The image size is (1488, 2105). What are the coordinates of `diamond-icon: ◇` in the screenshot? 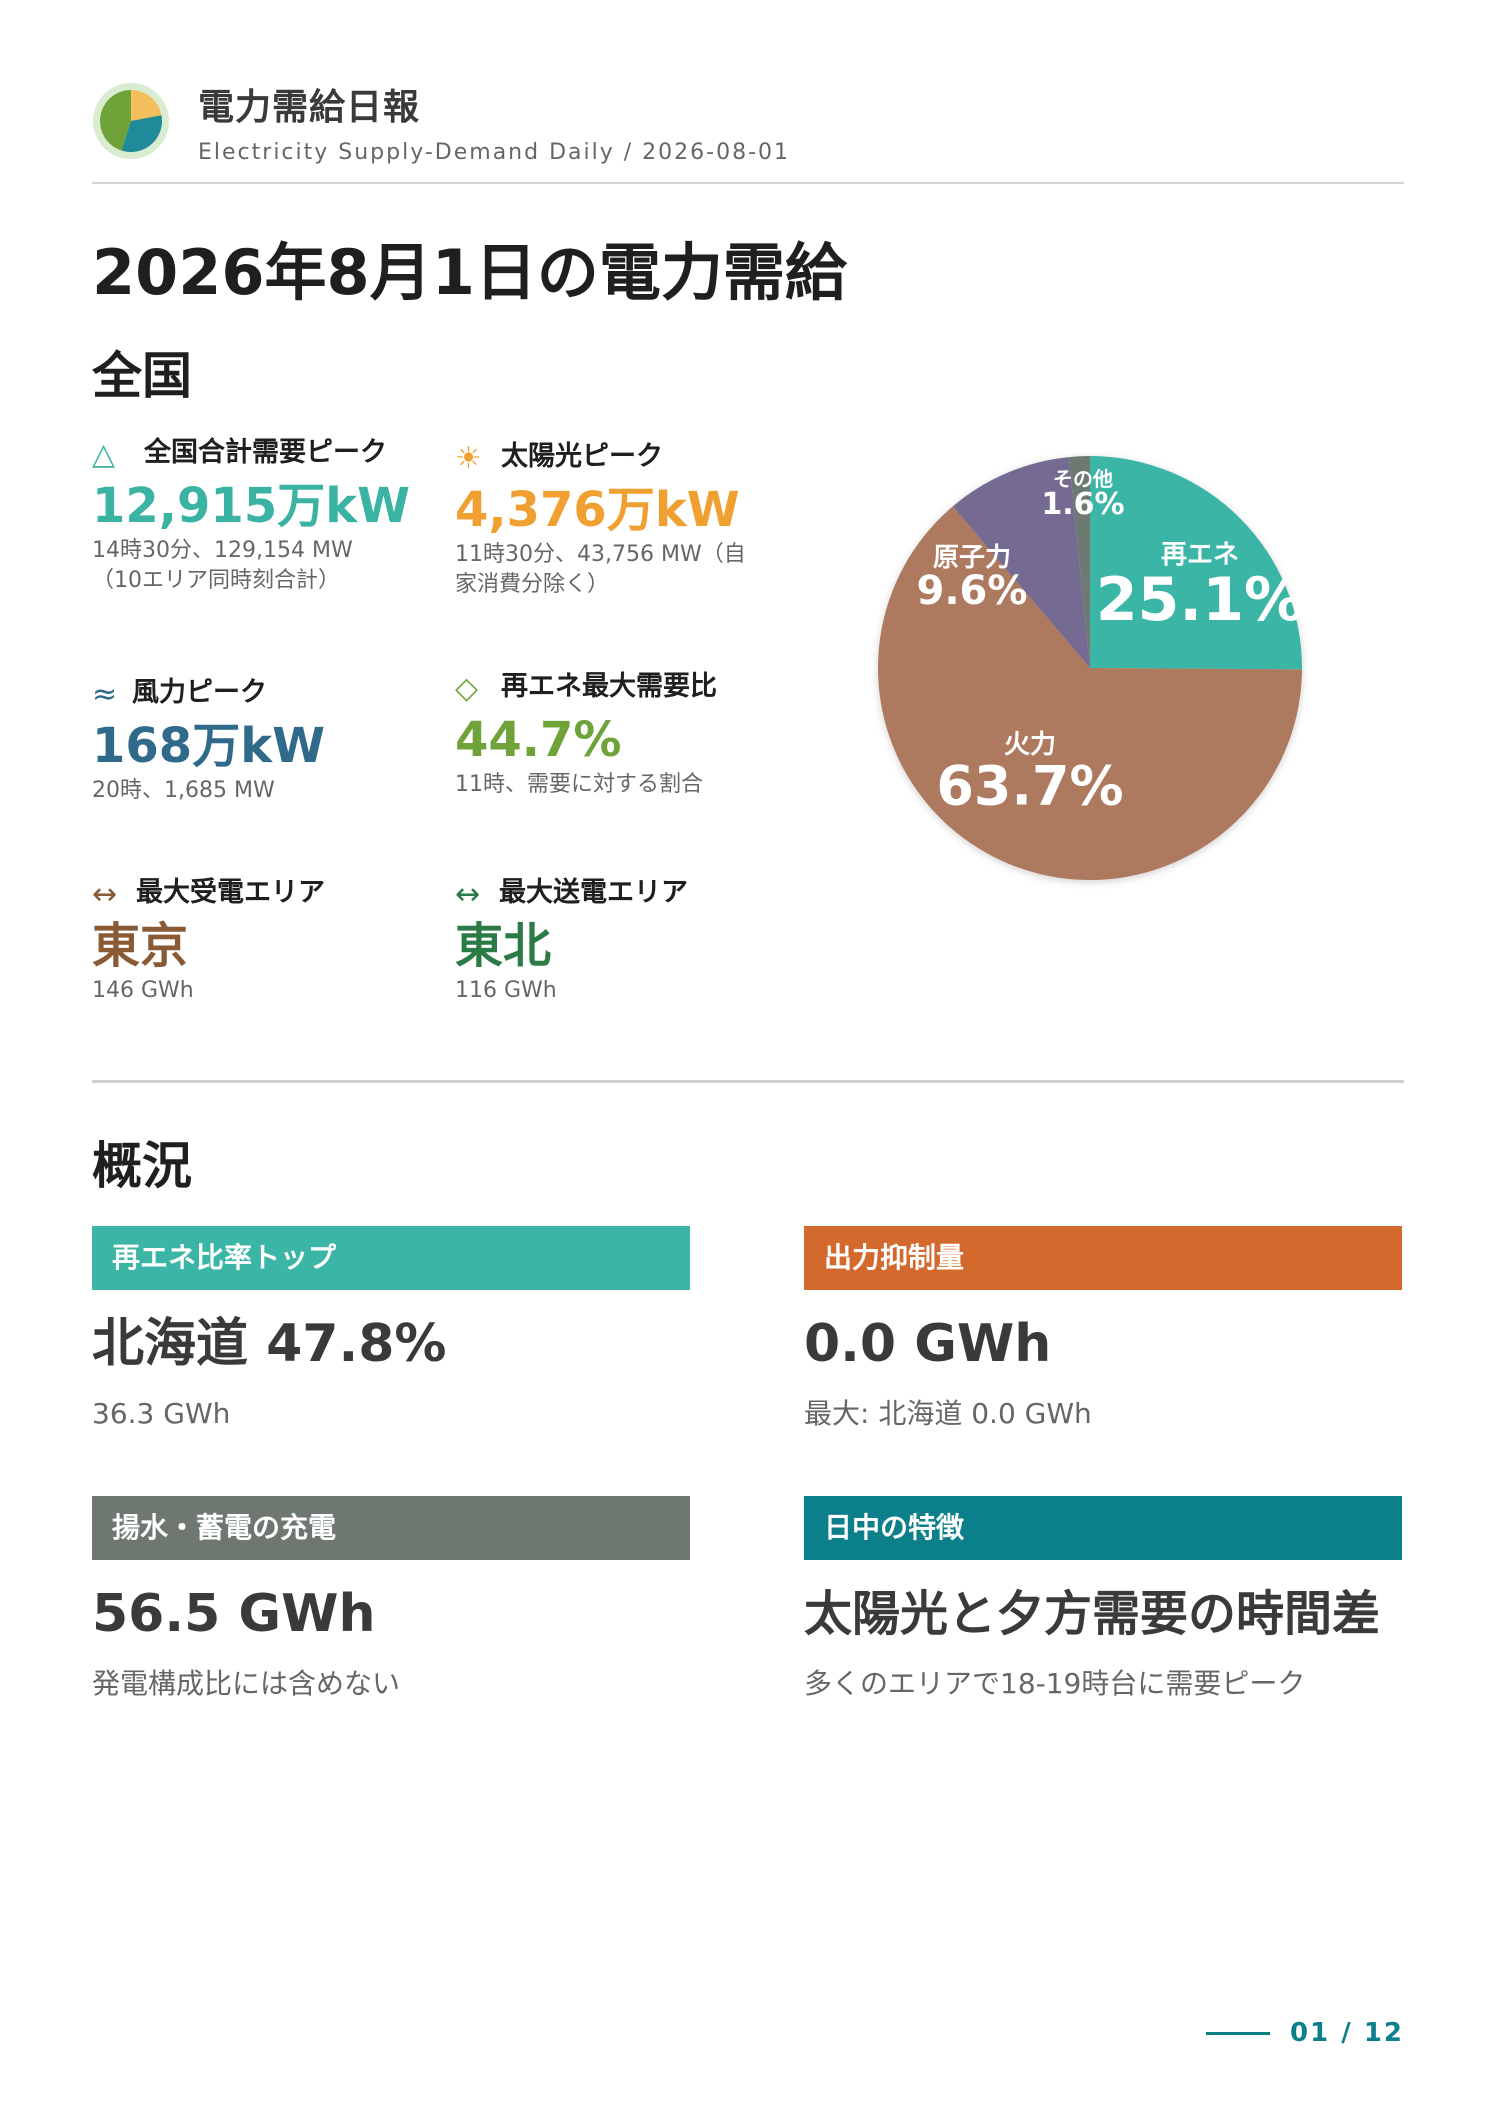 It's located at (467, 688).